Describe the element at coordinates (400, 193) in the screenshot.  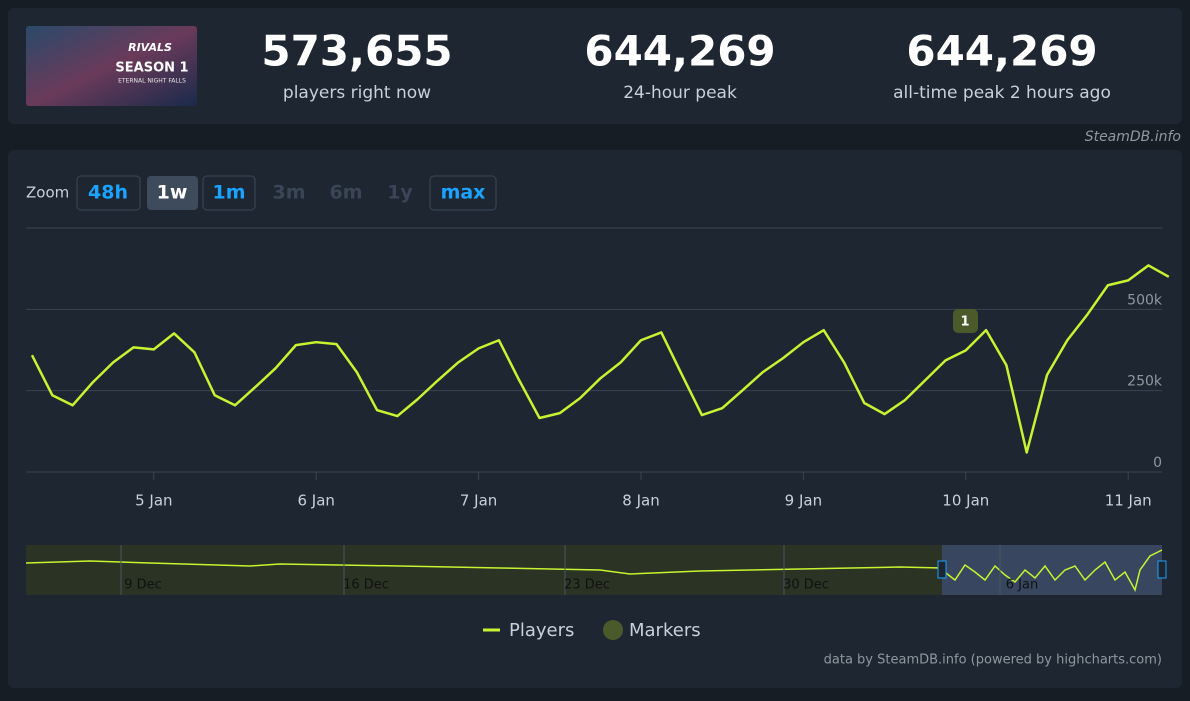
I see `zoom-button-label: 1y` at that location.